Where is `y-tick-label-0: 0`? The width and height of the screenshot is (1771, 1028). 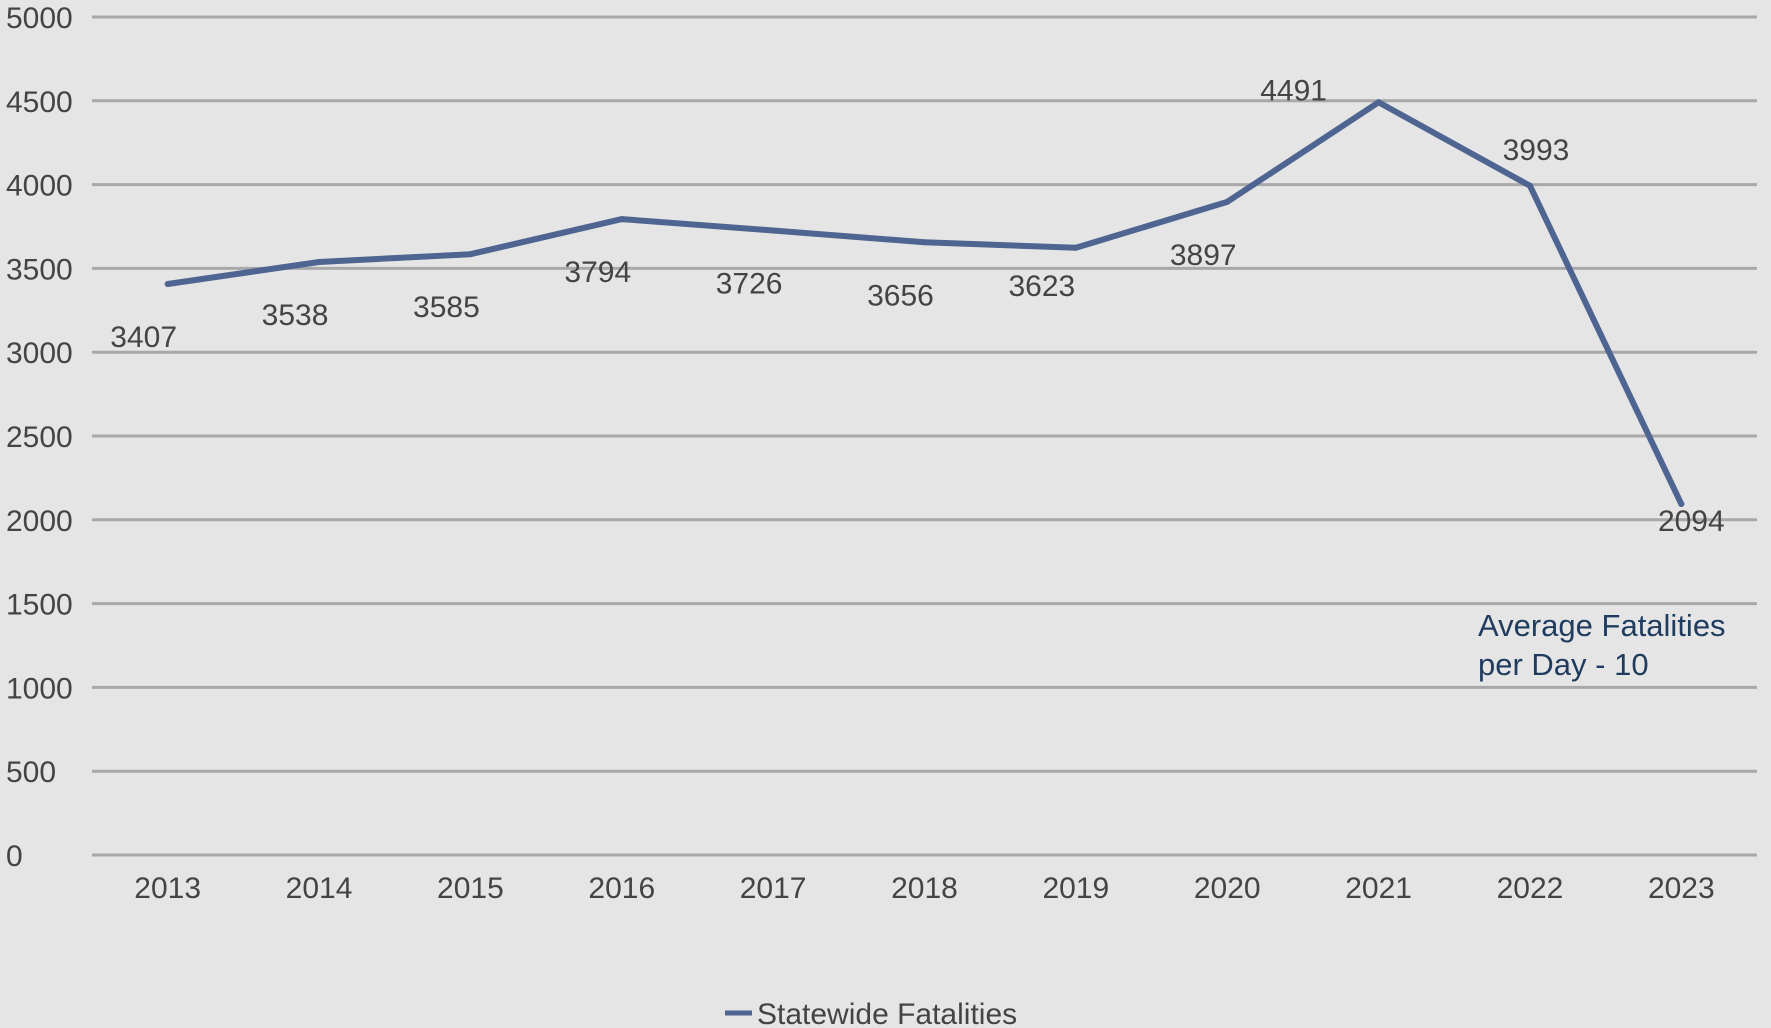 y-tick-label-0: 0 is located at coordinates (14, 856).